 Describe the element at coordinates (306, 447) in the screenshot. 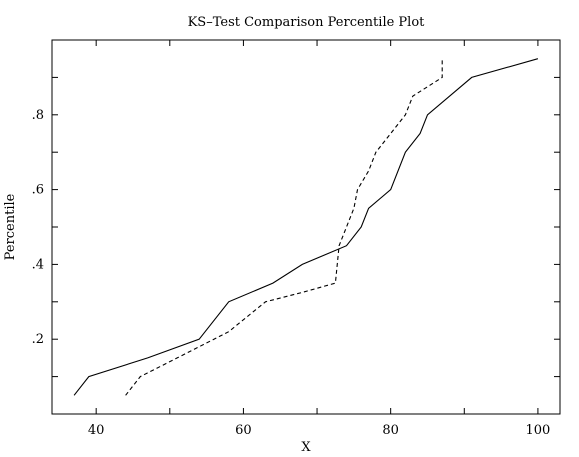

I see `x-axis-label: X` at that location.